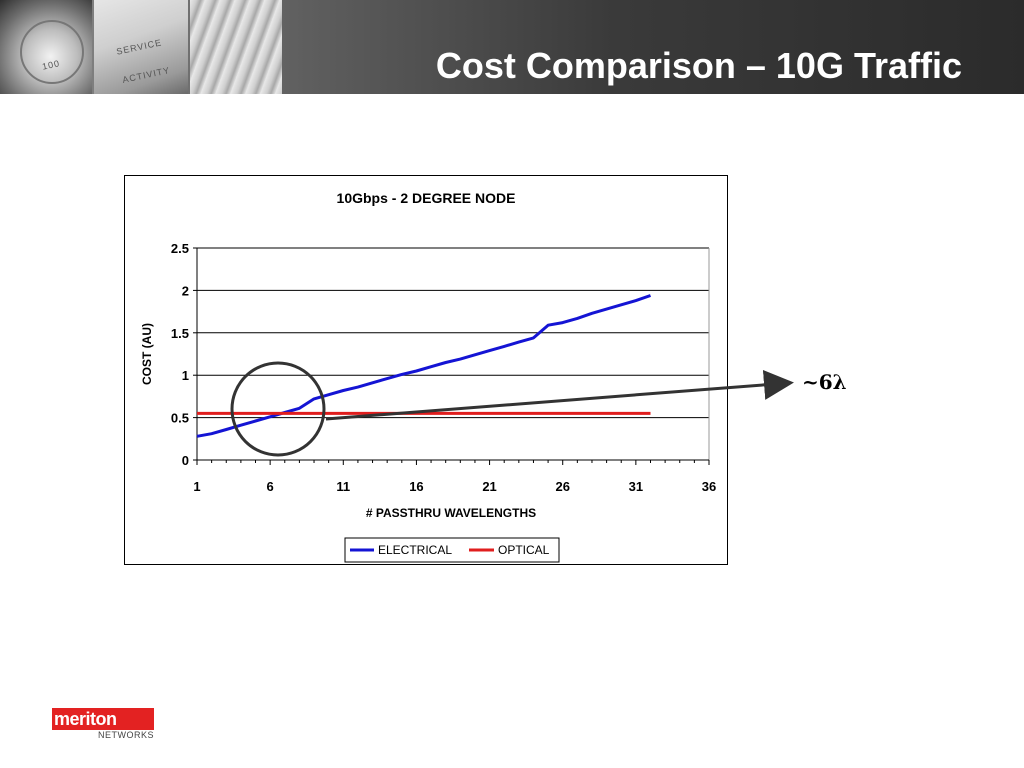 This screenshot has height=768, width=1024. What do you see at coordinates (196, 486) in the screenshot?
I see `x-tick-label: 1` at bounding box center [196, 486].